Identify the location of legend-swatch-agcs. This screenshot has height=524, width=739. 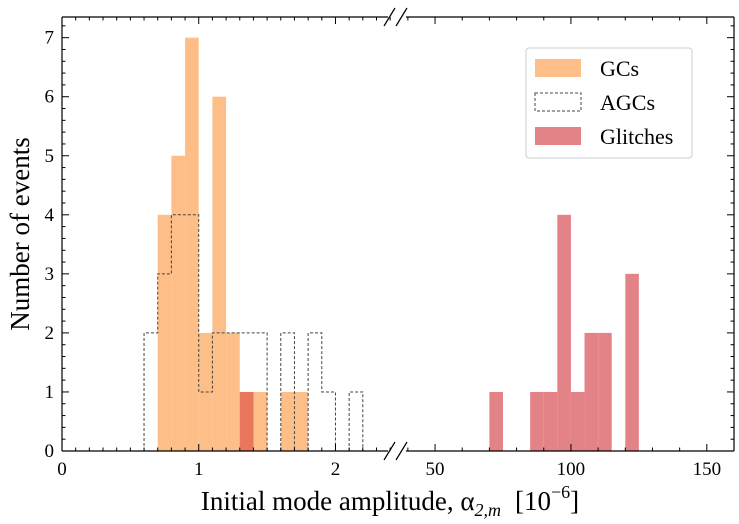
(558, 102).